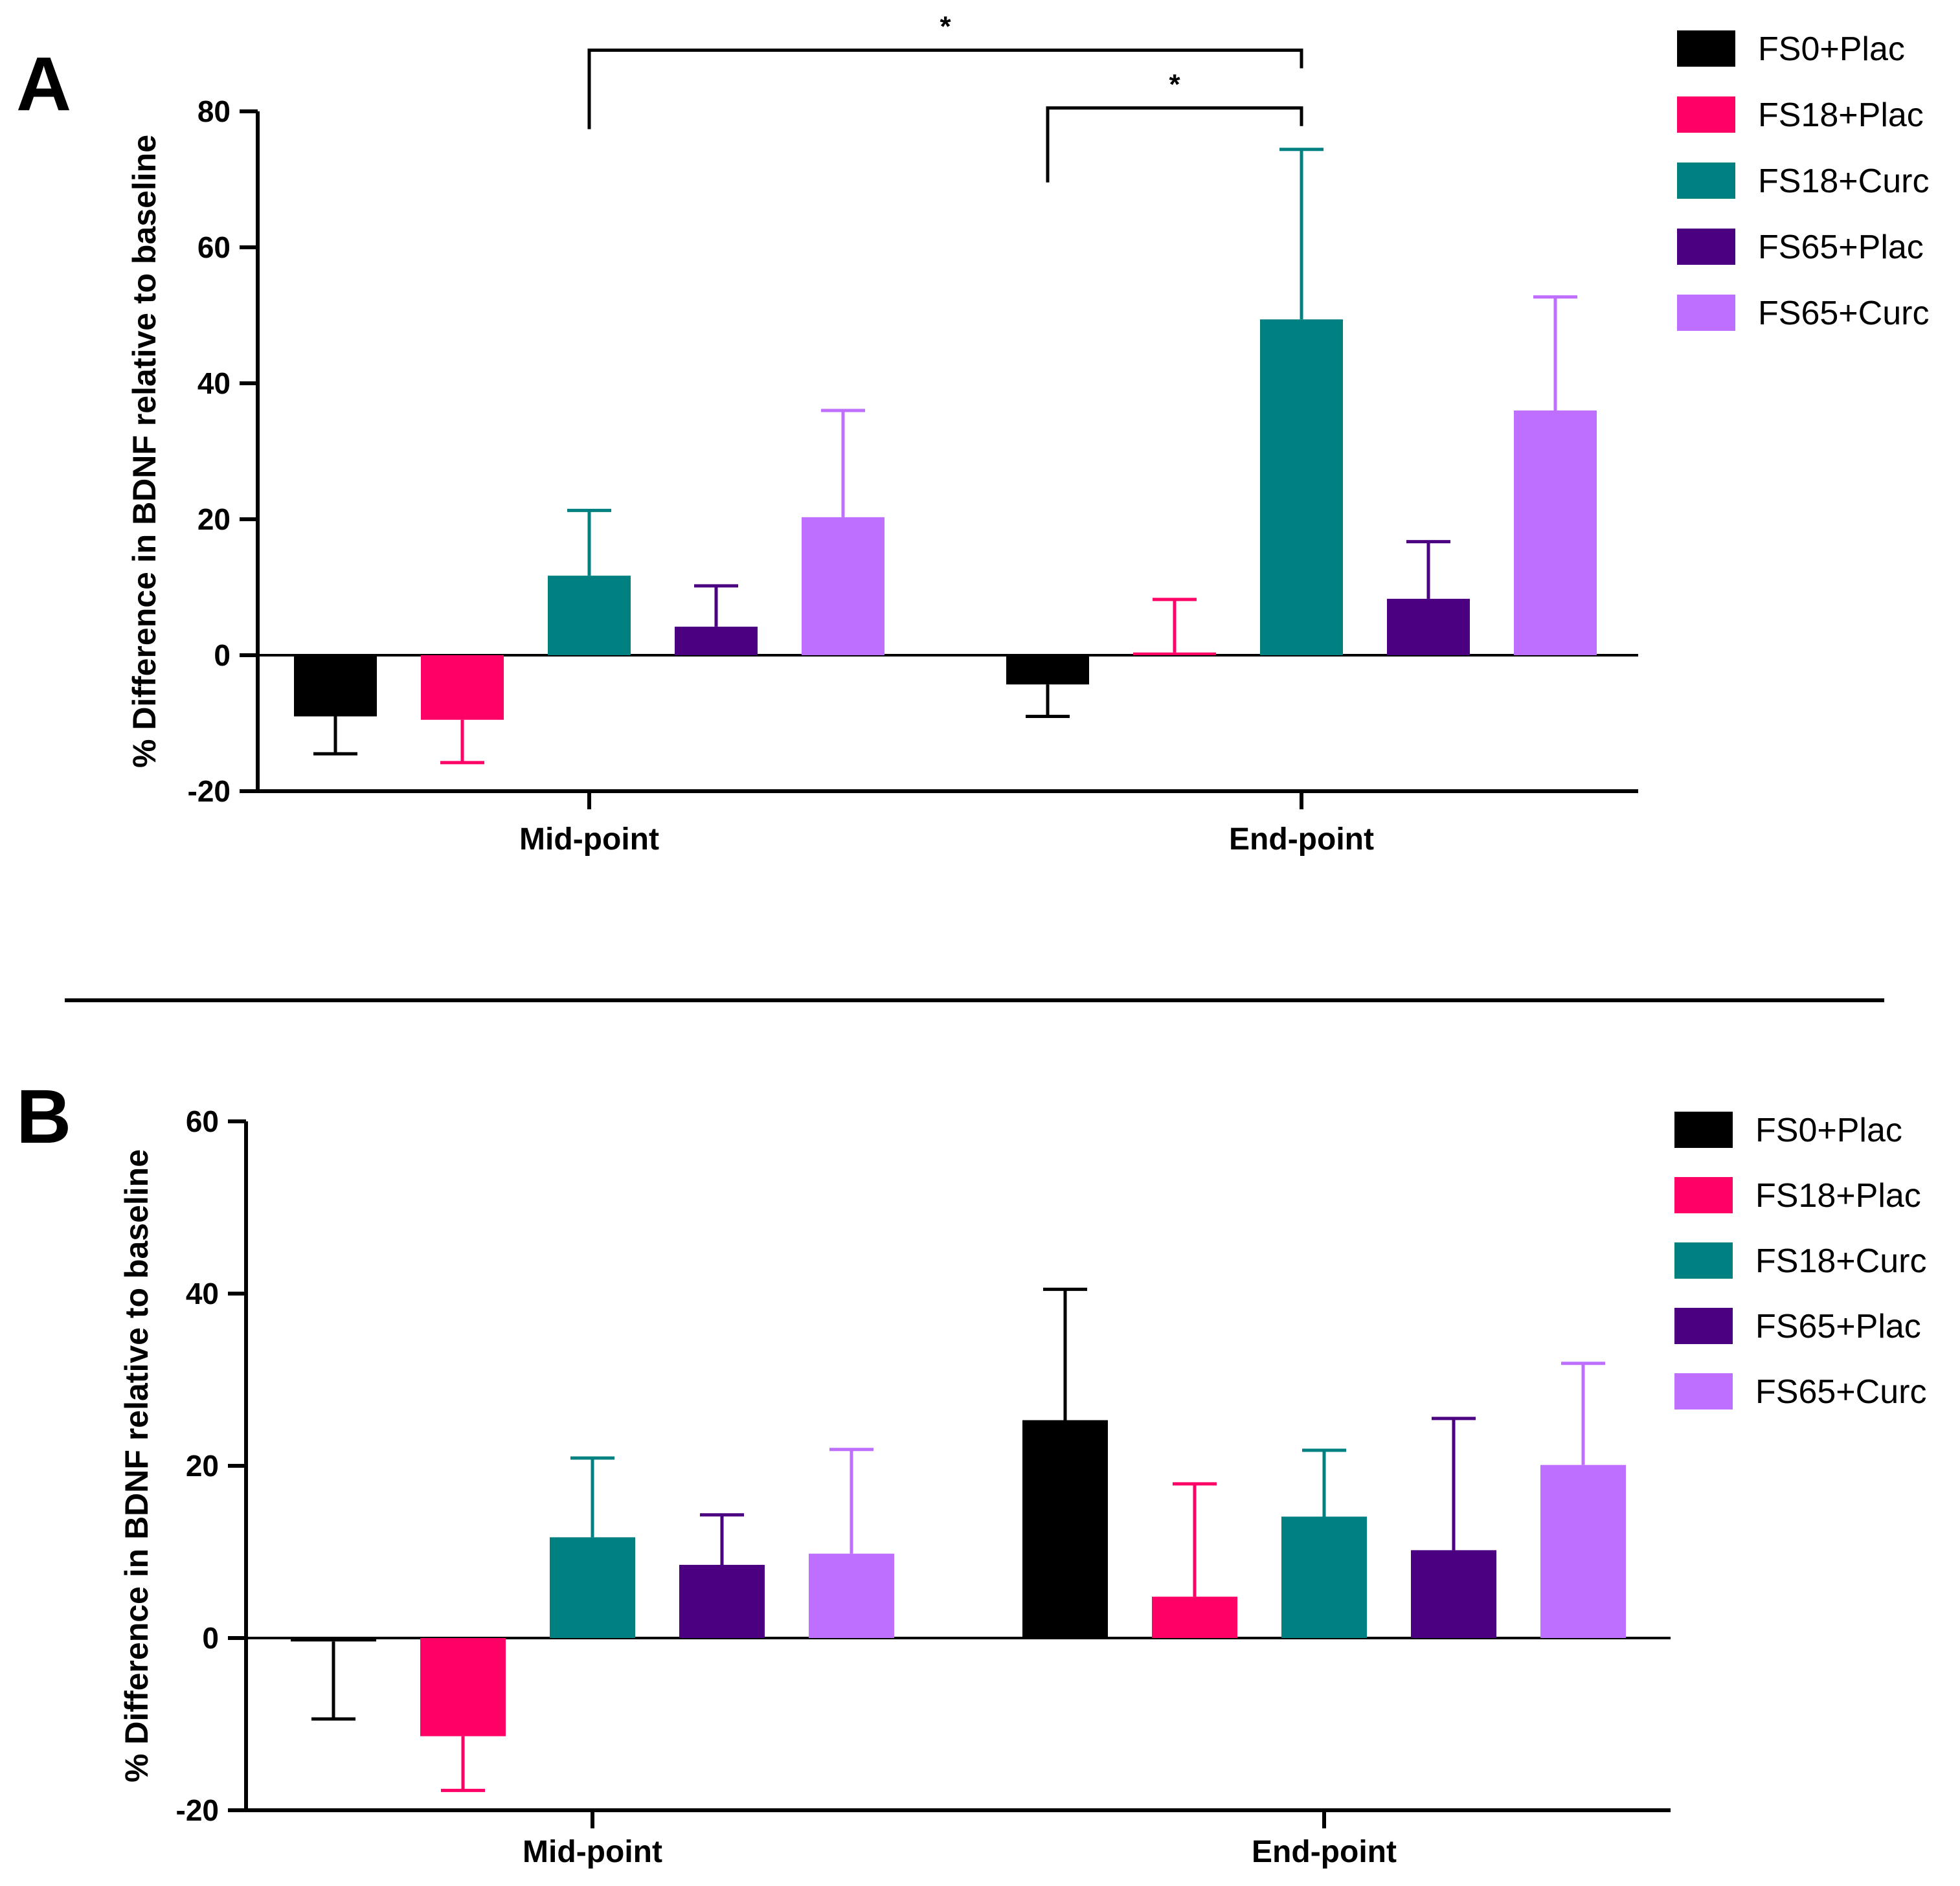 Image resolution: width=1960 pixels, height=1886 pixels. I want to click on panel-letter: B, so click(43, 1117).